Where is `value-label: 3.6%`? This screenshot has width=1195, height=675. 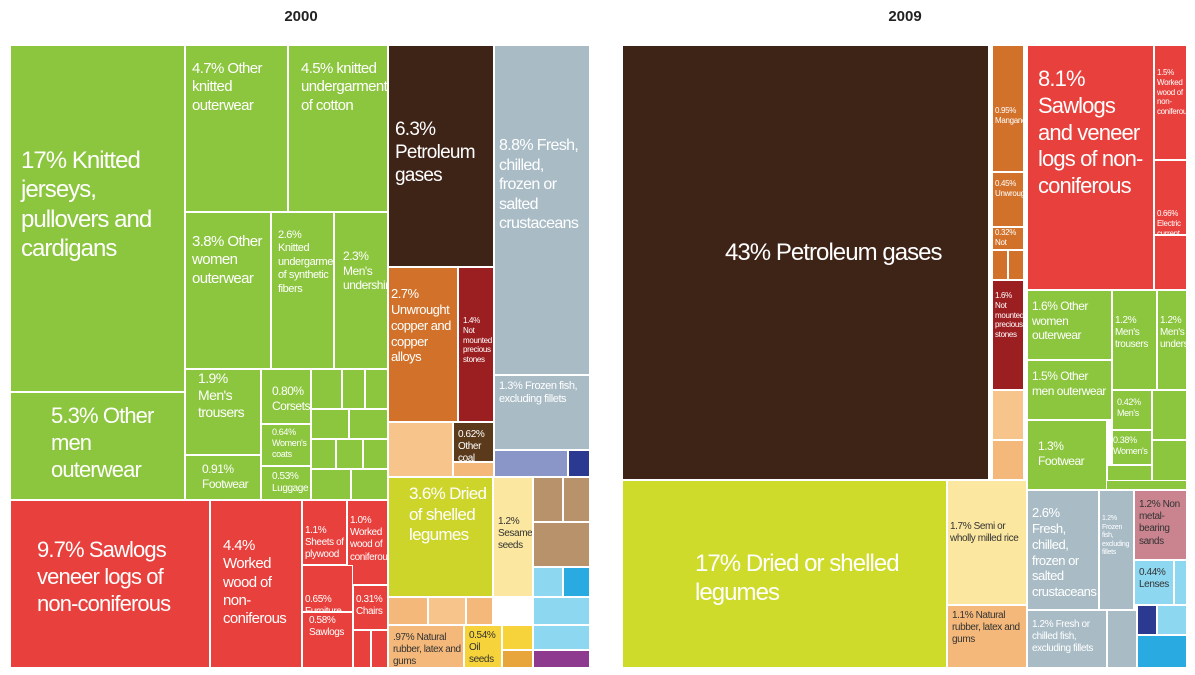
value-label: 3.6% is located at coordinates (427, 493).